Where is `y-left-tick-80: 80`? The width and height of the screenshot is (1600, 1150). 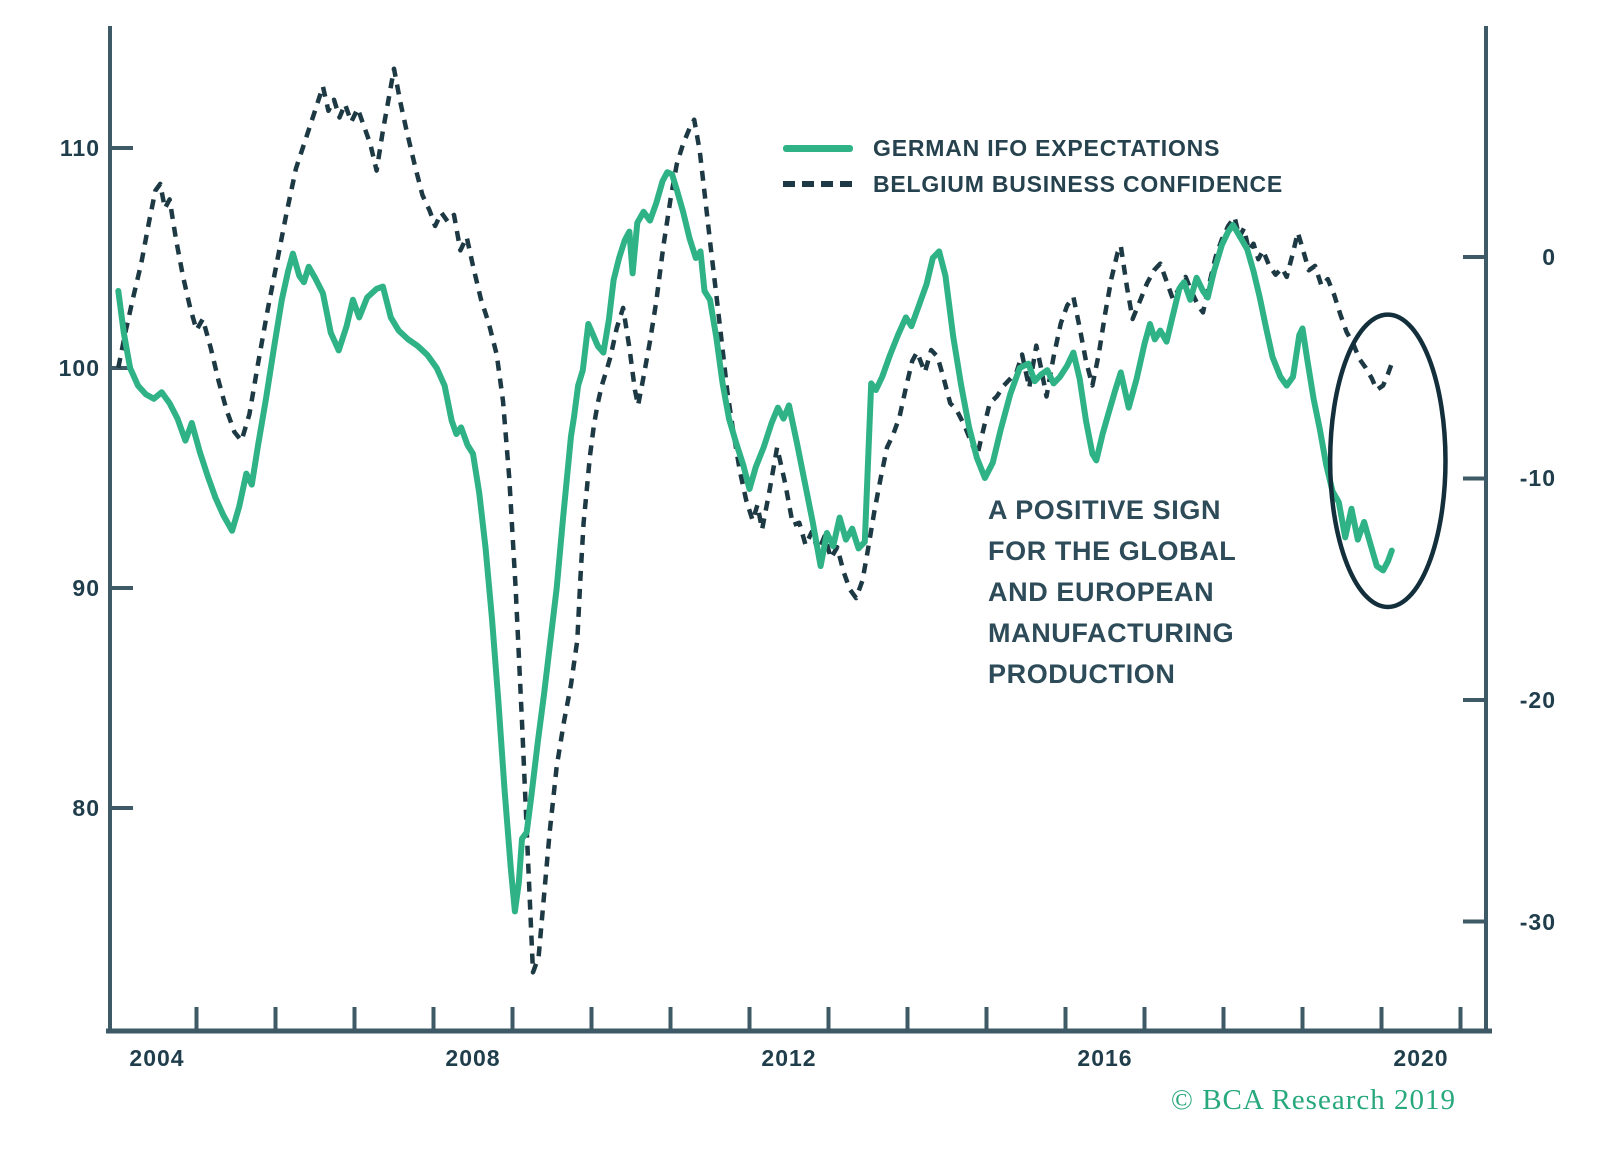
y-left-tick-80: 80 is located at coordinates (86, 808).